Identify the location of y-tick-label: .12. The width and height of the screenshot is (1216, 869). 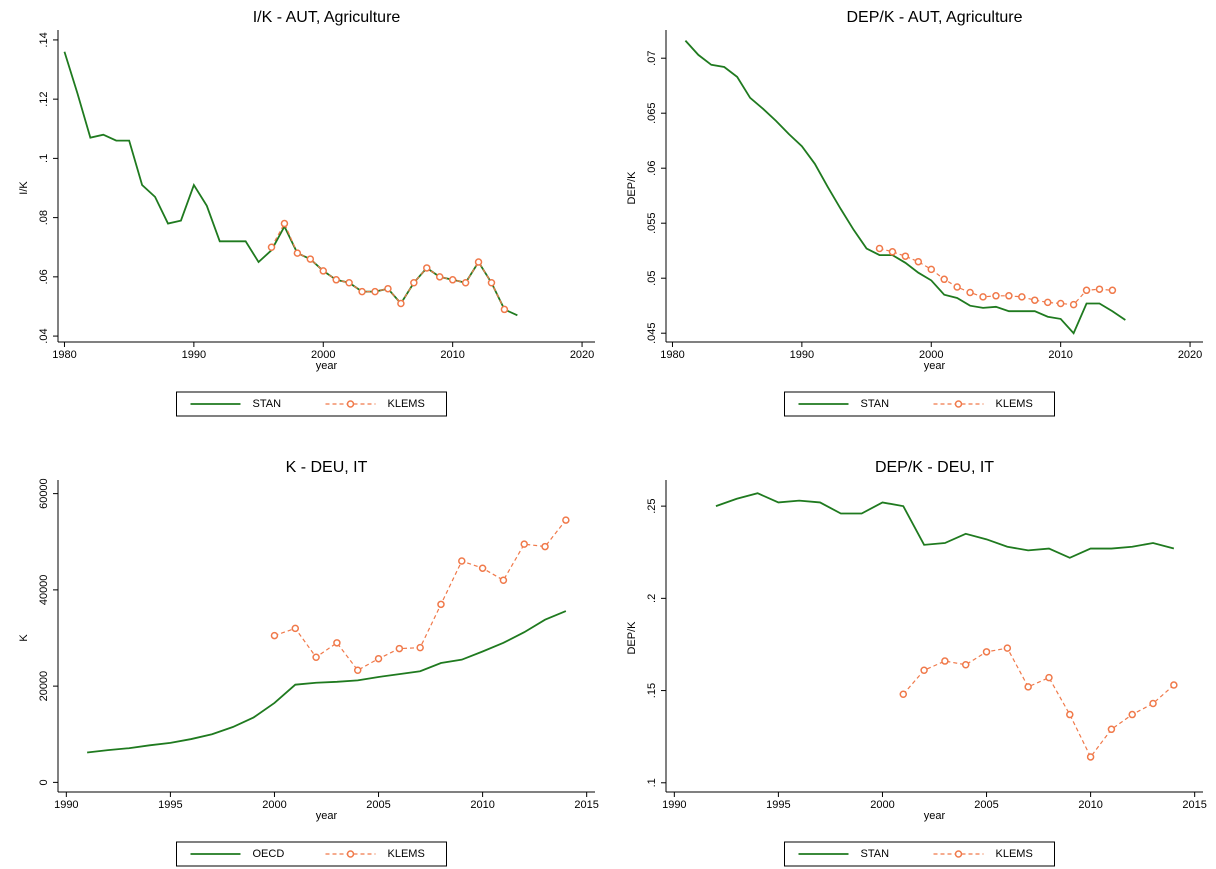
(44, 99).